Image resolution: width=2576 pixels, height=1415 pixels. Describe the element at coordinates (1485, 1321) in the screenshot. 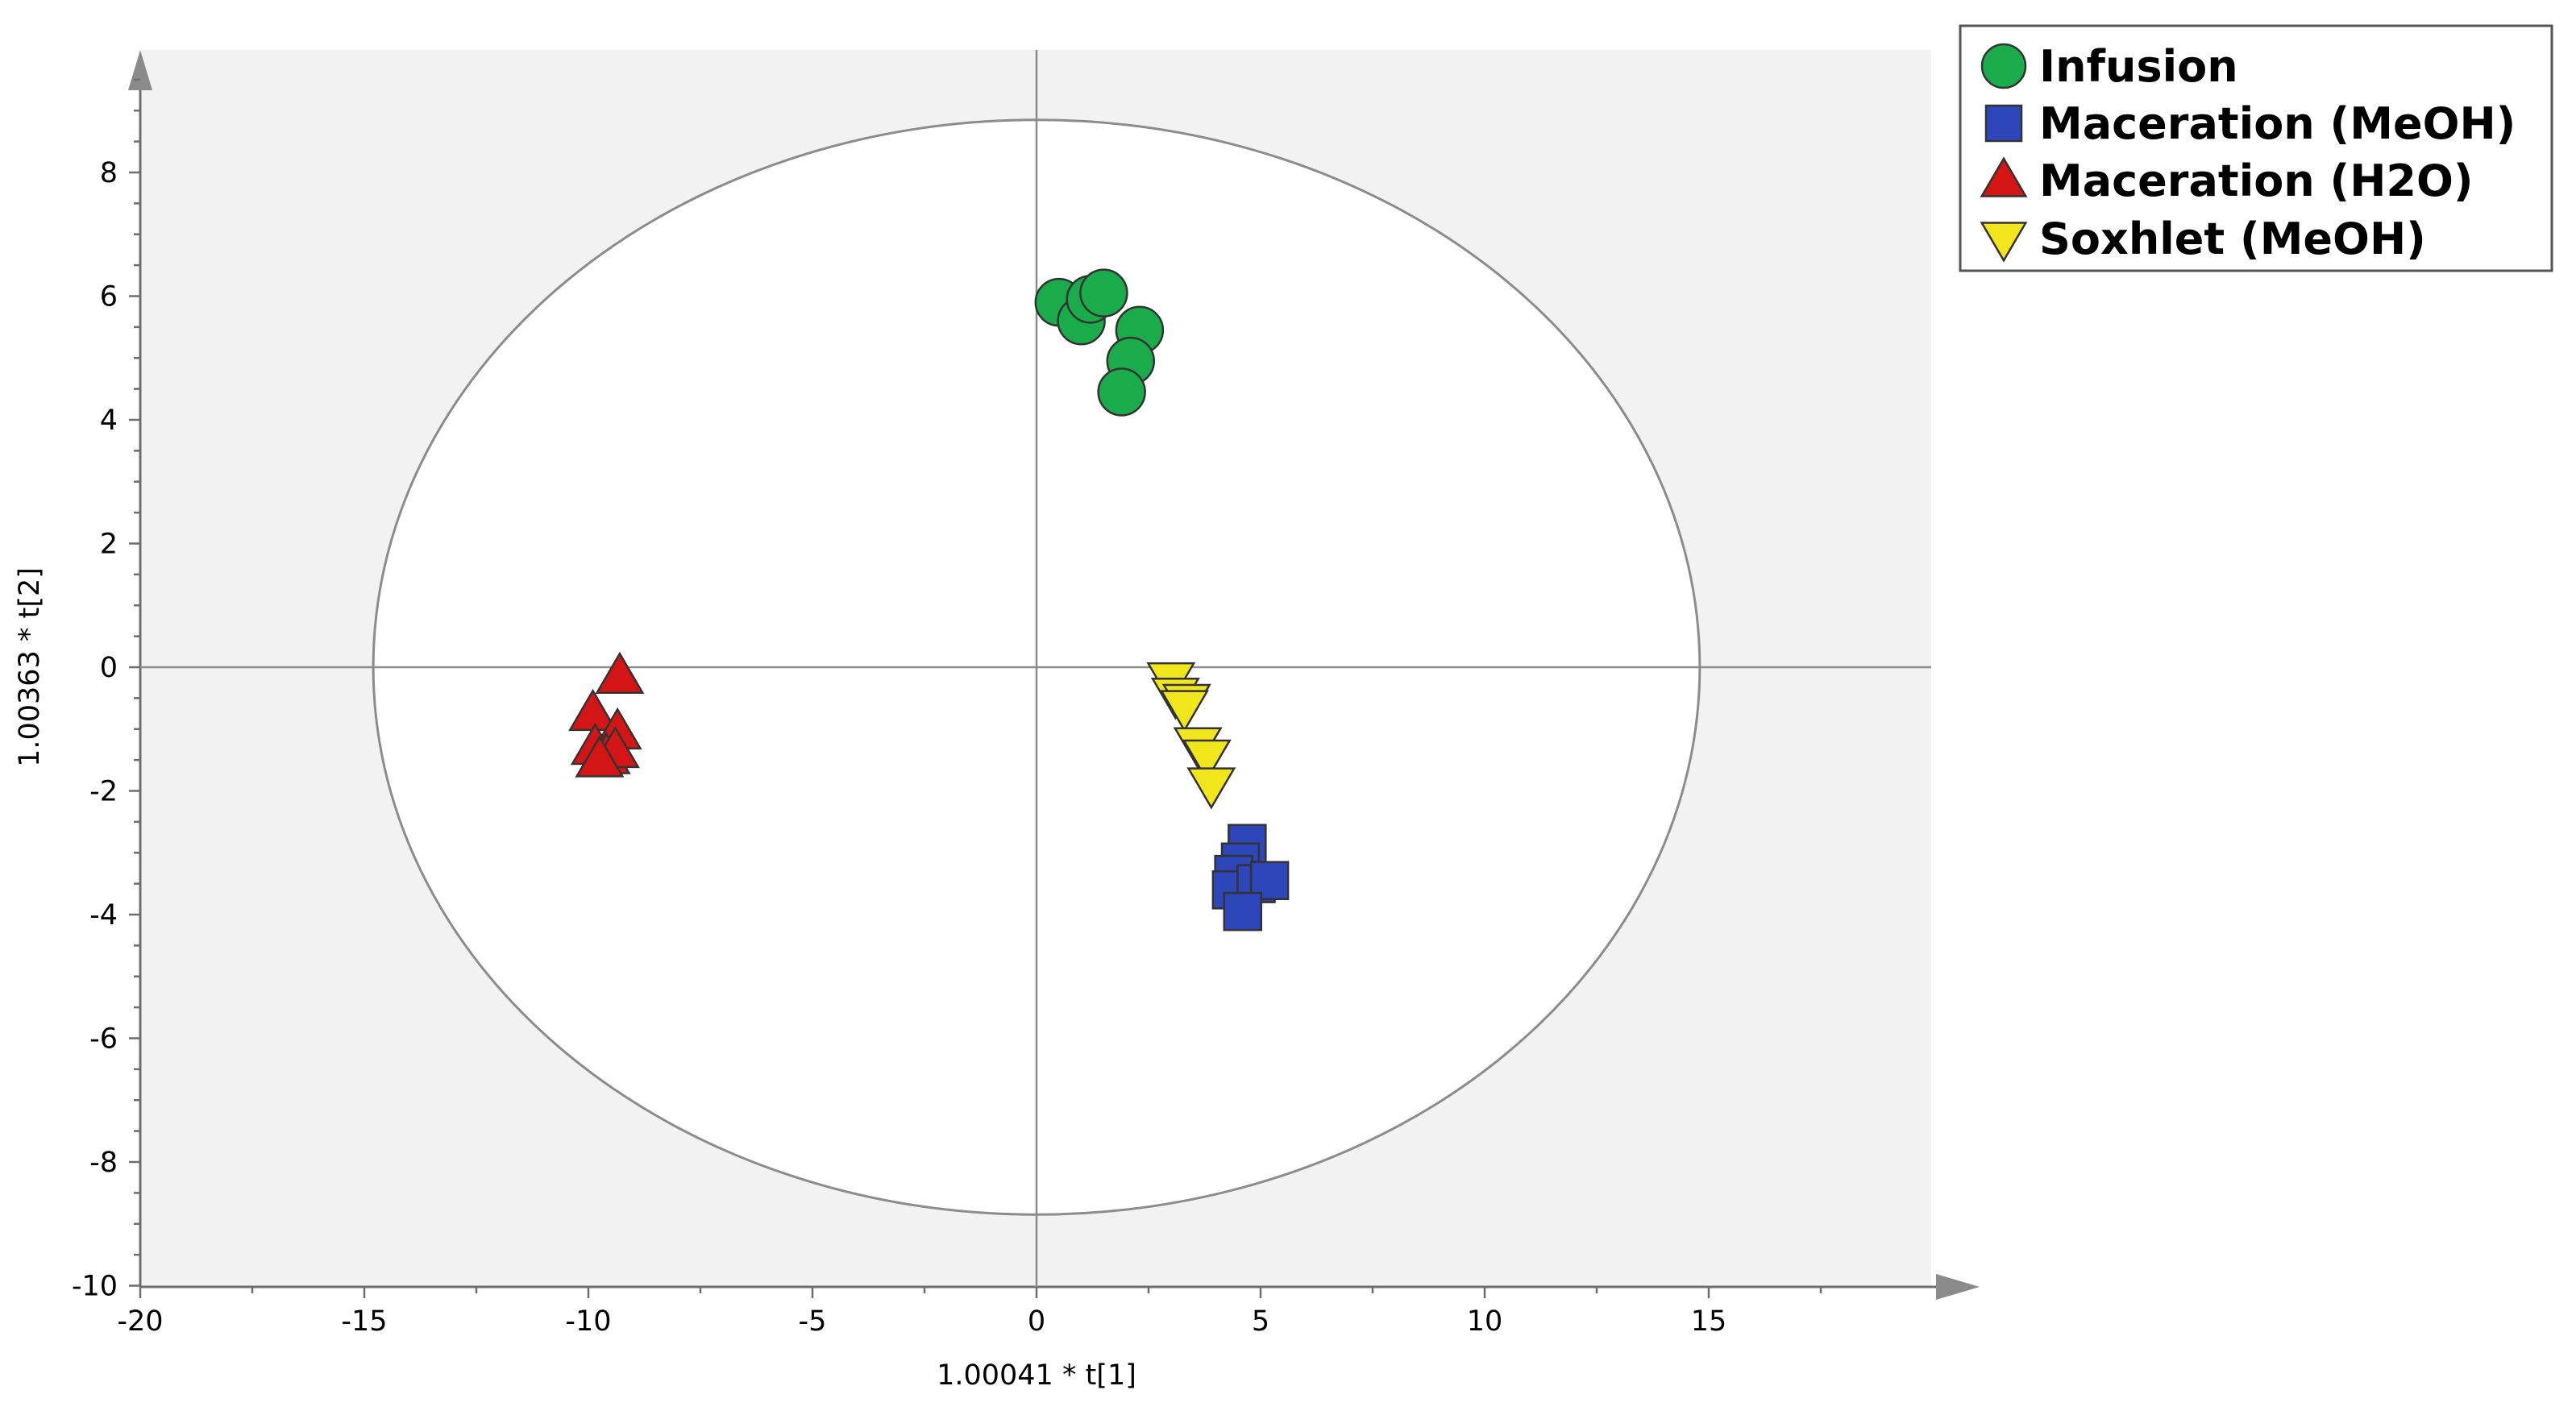

I see `x-tick-label: 10` at that location.